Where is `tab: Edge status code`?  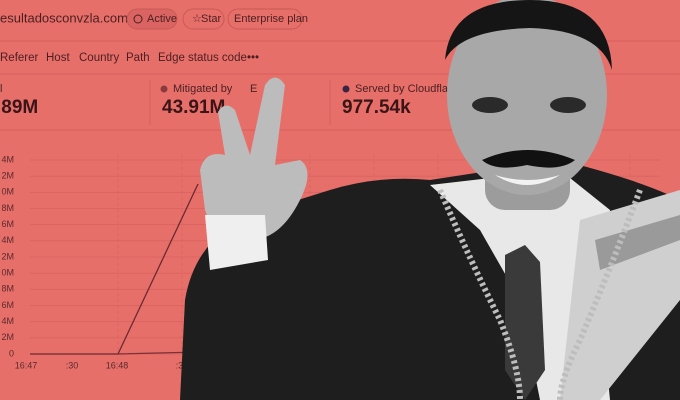
tab: Edge status code is located at coordinates (202, 58).